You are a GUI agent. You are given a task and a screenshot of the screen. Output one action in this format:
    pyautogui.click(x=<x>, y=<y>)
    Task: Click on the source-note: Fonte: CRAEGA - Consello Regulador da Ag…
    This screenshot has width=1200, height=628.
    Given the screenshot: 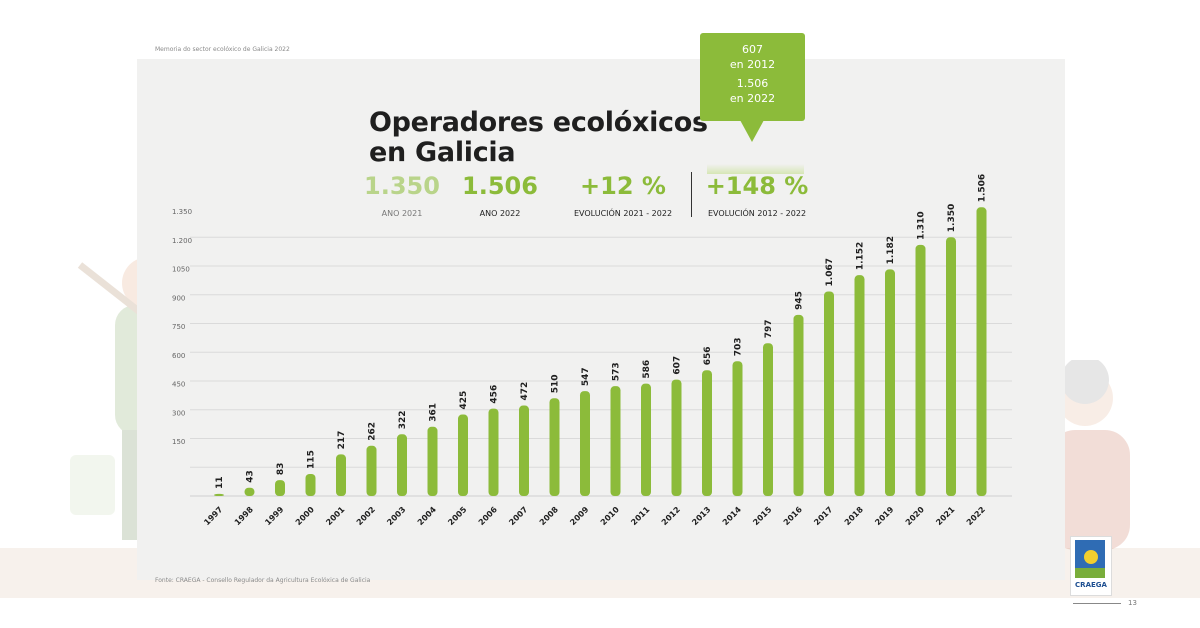 What is the action you would take?
    pyautogui.click(x=263, y=580)
    